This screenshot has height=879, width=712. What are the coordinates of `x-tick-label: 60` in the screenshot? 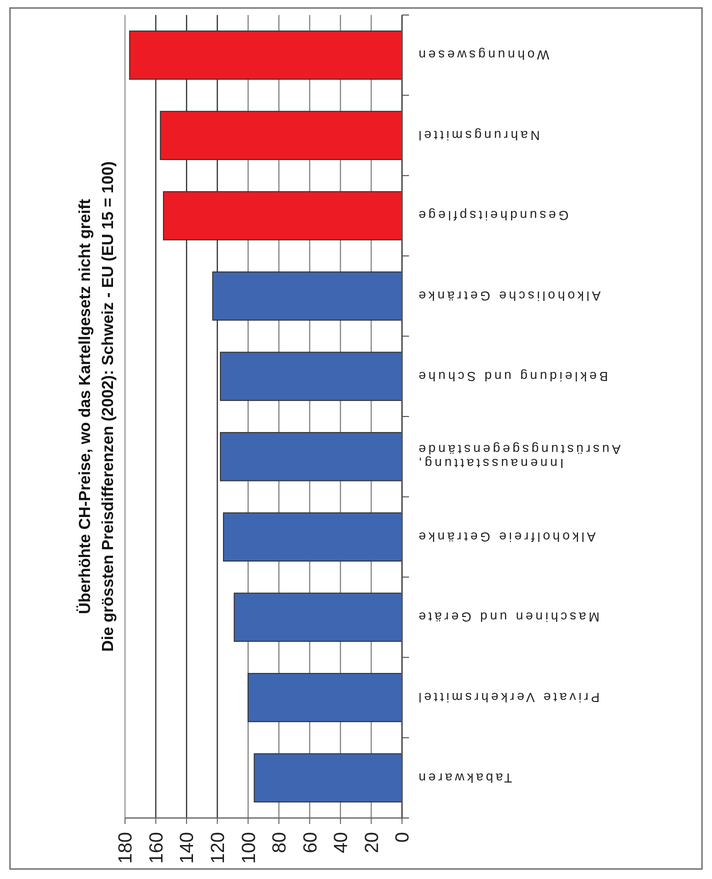 It's located at (311, 843).